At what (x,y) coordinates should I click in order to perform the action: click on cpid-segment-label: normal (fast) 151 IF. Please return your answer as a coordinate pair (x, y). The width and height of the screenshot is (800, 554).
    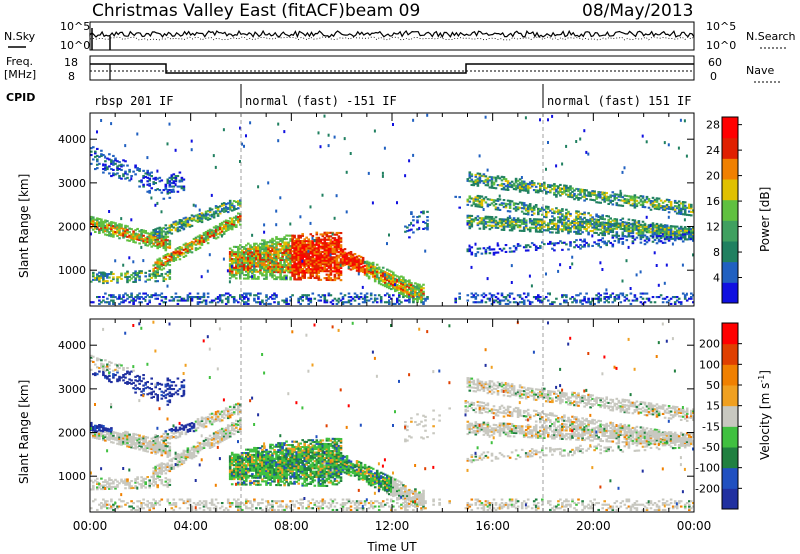
    Looking at the image, I should click on (619, 101).